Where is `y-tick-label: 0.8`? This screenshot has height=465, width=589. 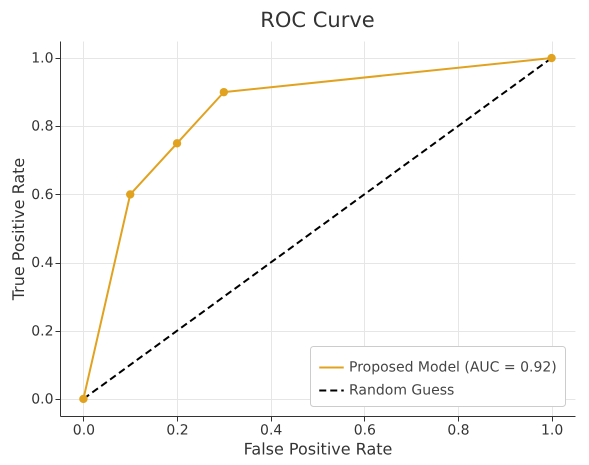 y-tick-label: 0.8 is located at coordinates (42, 126).